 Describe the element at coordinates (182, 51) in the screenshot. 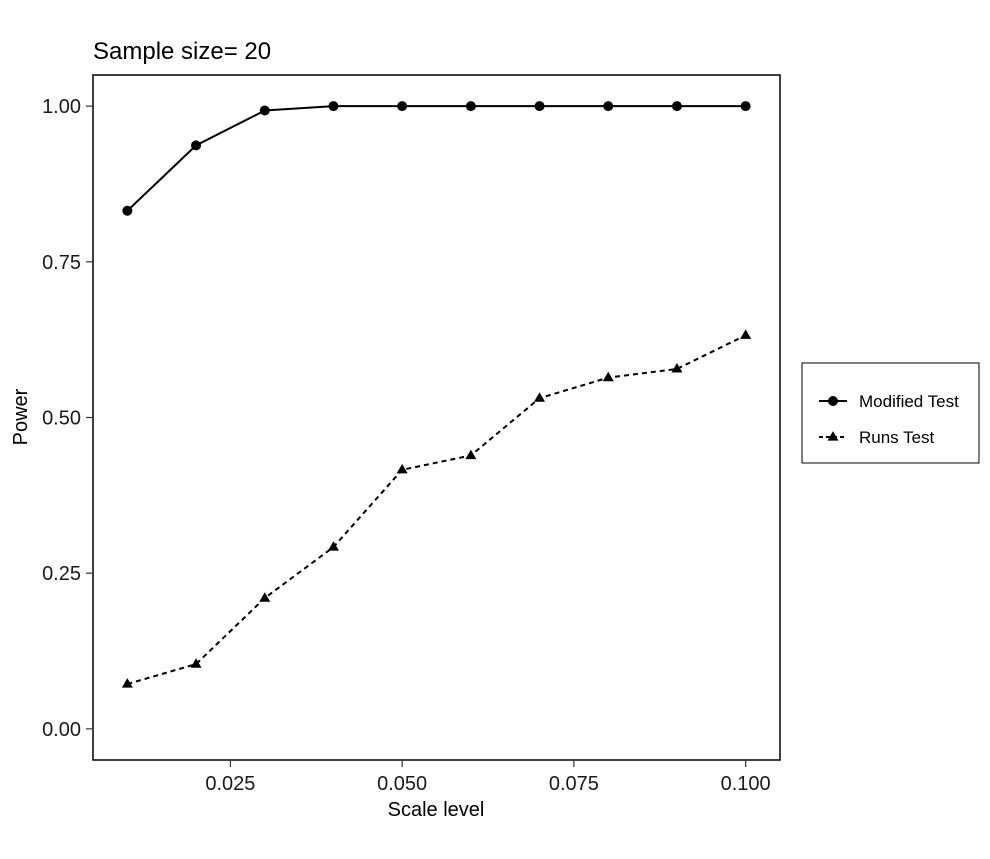

I see `chart-title: Sample size= 20` at that location.